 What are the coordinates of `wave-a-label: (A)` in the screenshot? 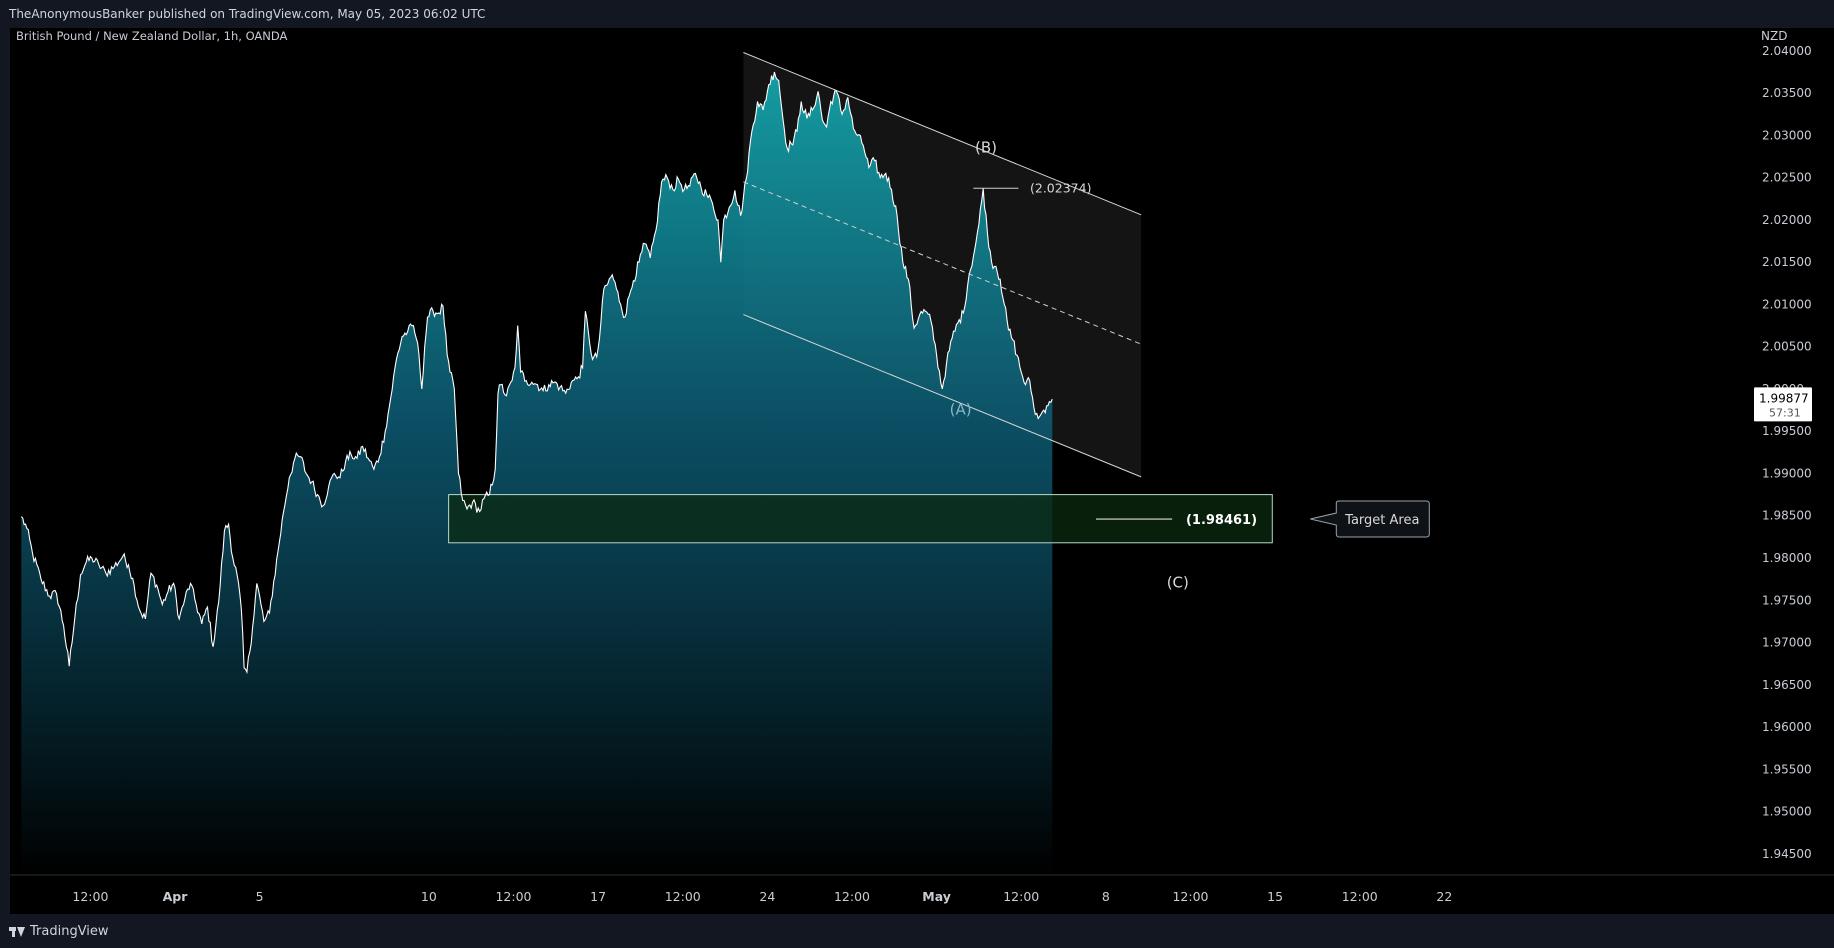 It's located at (961, 409).